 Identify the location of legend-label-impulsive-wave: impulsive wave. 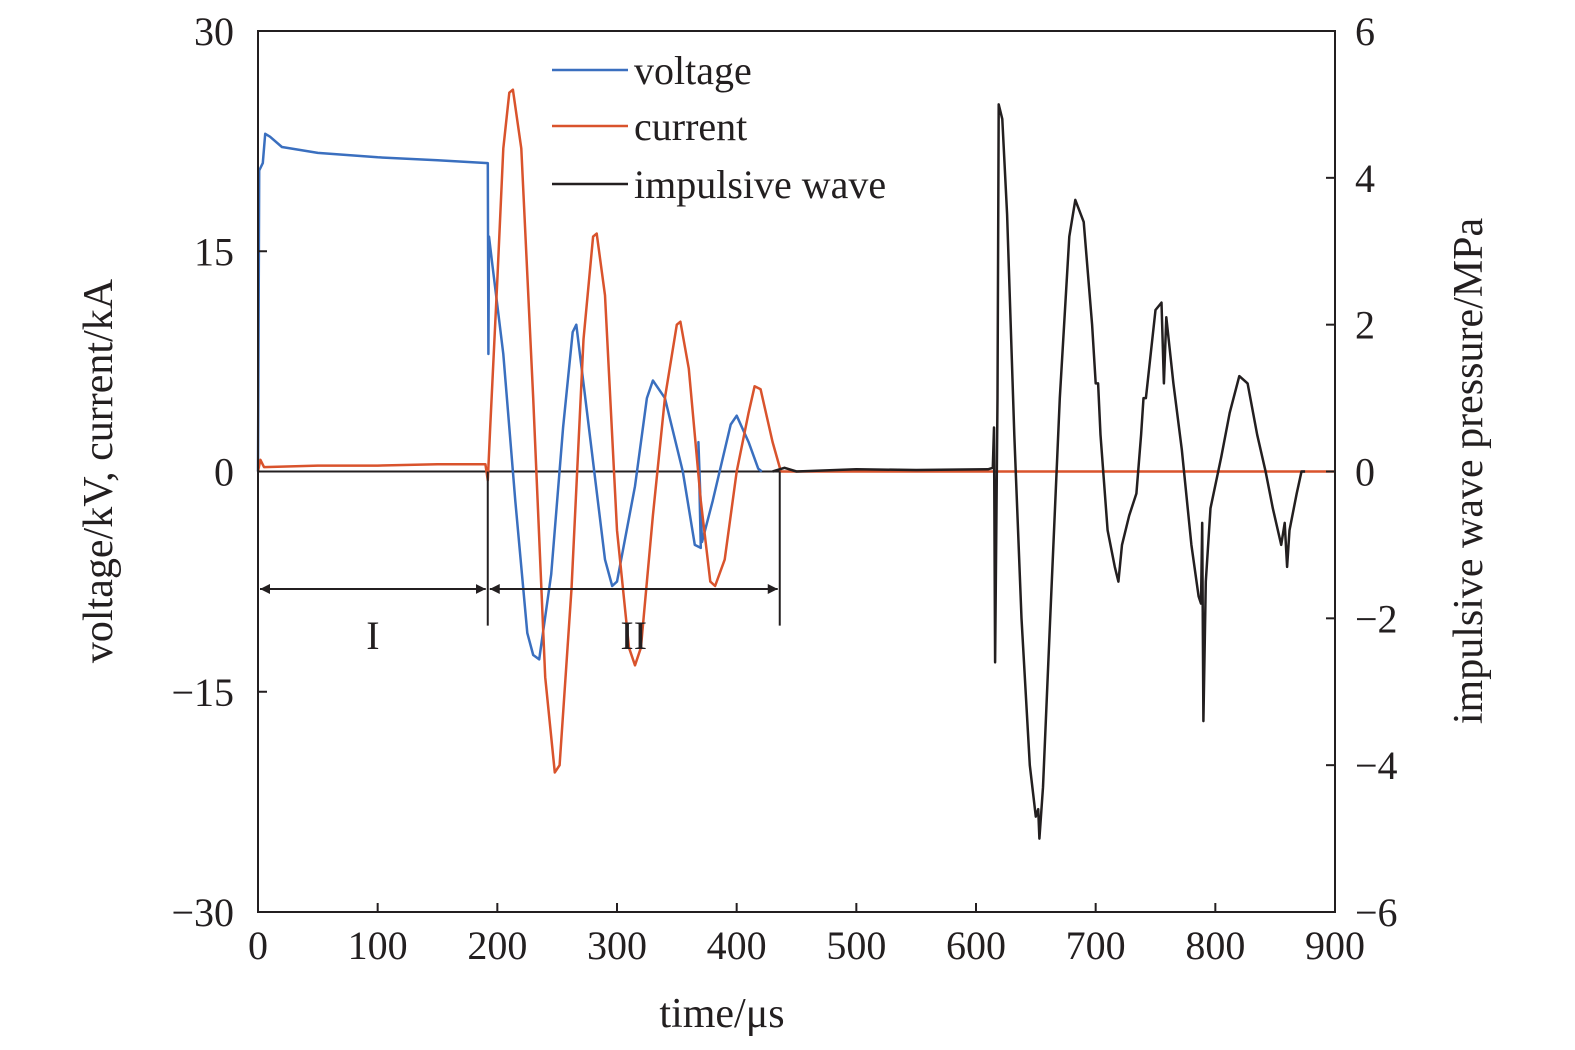
(760, 184).